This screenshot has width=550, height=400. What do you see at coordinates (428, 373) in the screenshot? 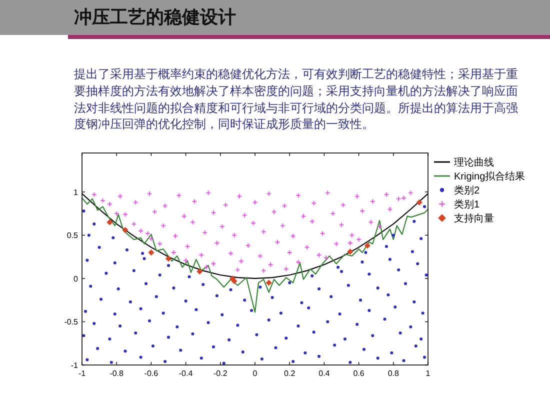
I see `x-tick-label: 1` at bounding box center [428, 373].